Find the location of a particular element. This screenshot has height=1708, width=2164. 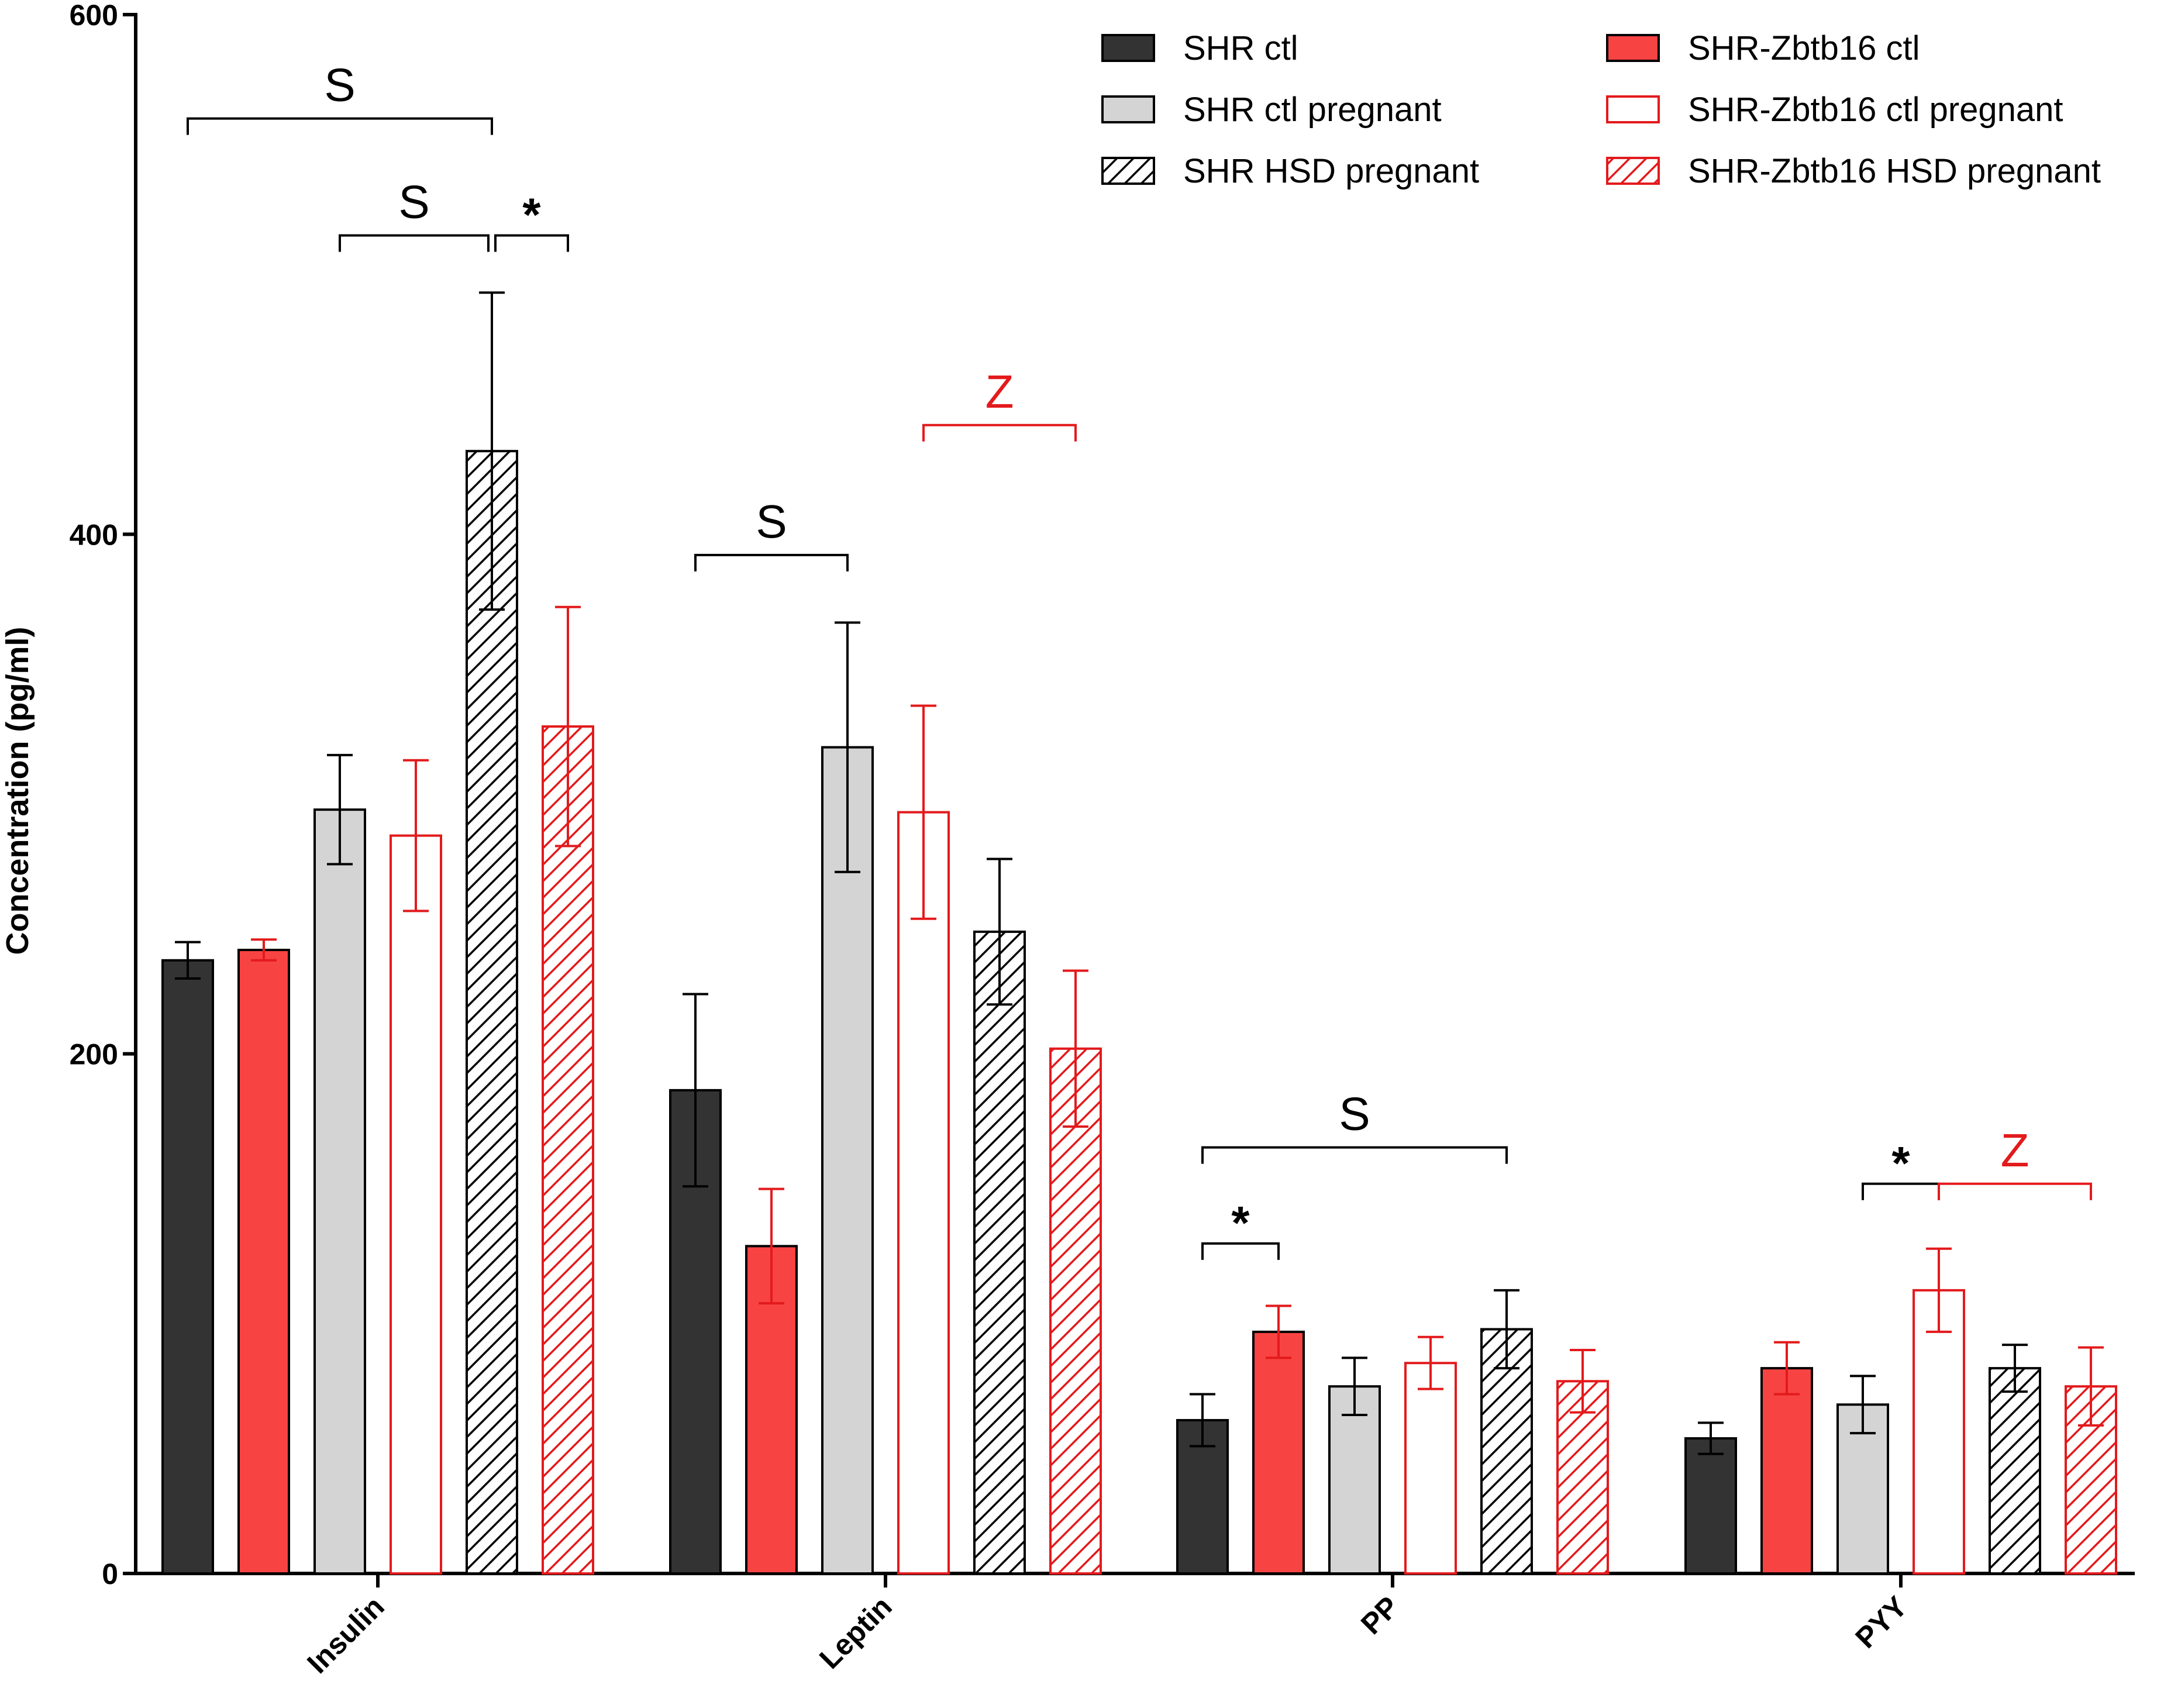

y-tick-label: 200 is located at coordinates (94, 1054).